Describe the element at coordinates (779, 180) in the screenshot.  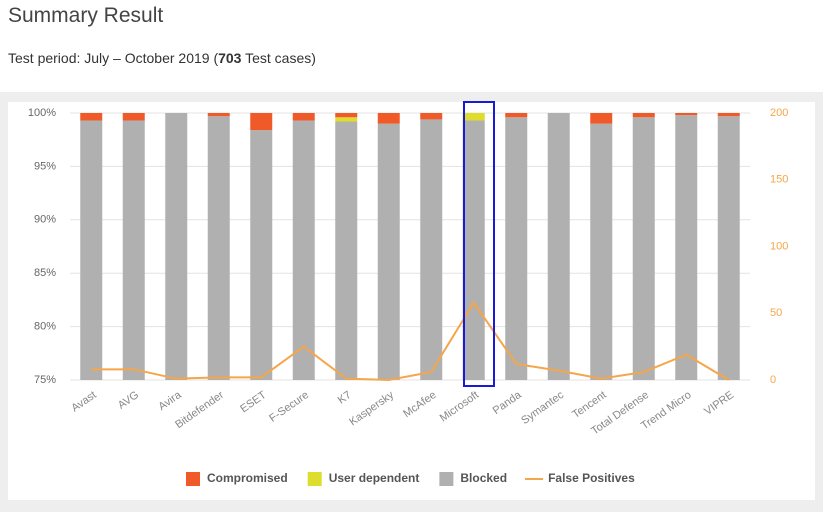
I see `y2-tick-label: 150` at that location.